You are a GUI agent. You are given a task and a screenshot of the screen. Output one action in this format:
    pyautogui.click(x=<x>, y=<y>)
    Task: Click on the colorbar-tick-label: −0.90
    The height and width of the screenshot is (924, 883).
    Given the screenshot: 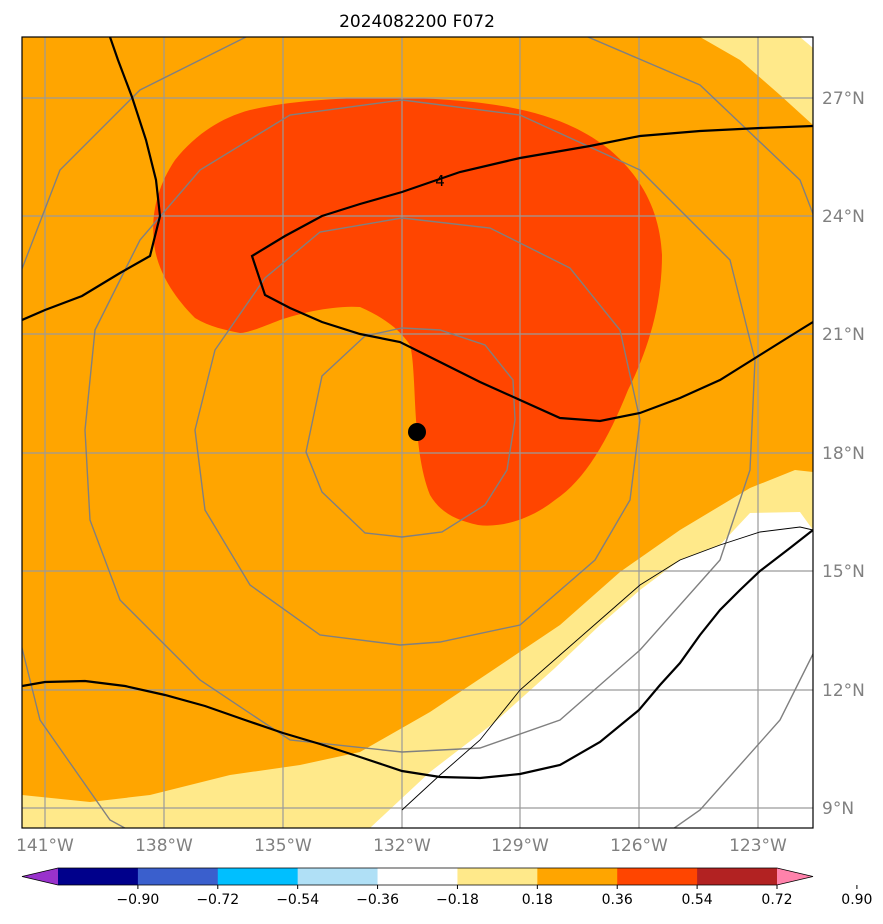 What is the action you would take?
    pyautogui.click(x=137, y=900)
    